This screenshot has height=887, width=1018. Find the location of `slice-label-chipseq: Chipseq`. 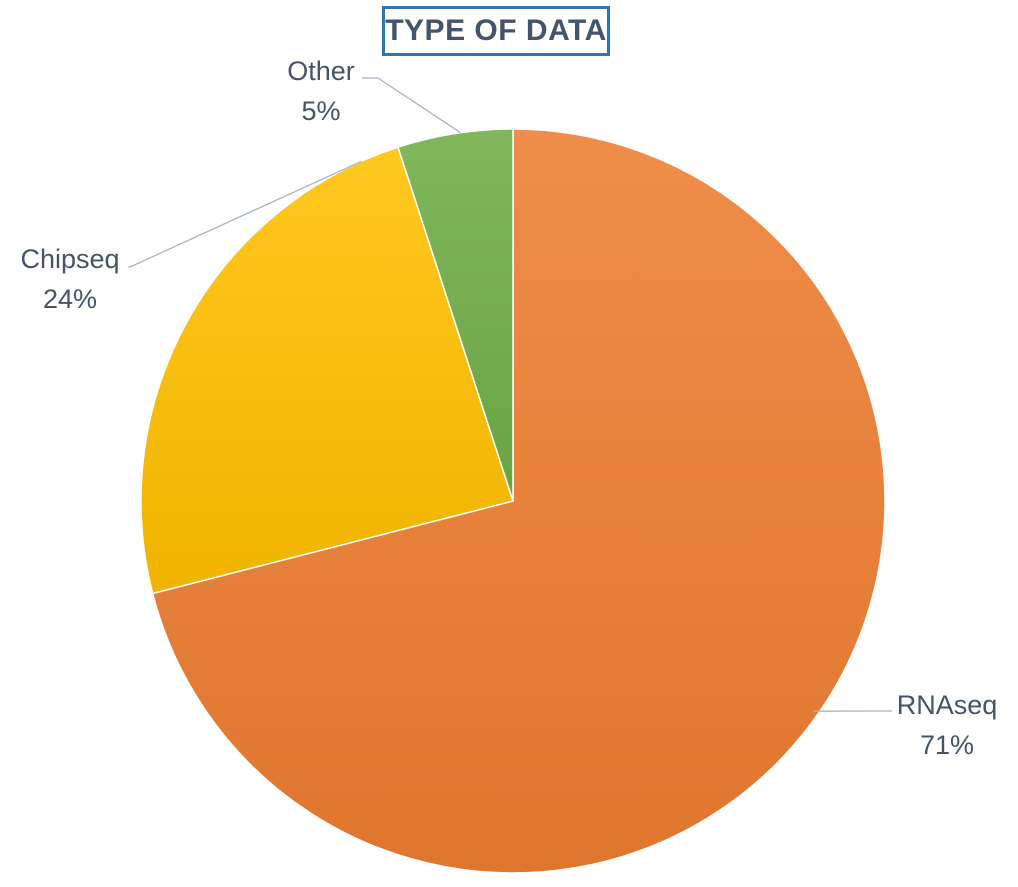

slice-label-chipseq: Chipseq is located at coordinates (69, 259).